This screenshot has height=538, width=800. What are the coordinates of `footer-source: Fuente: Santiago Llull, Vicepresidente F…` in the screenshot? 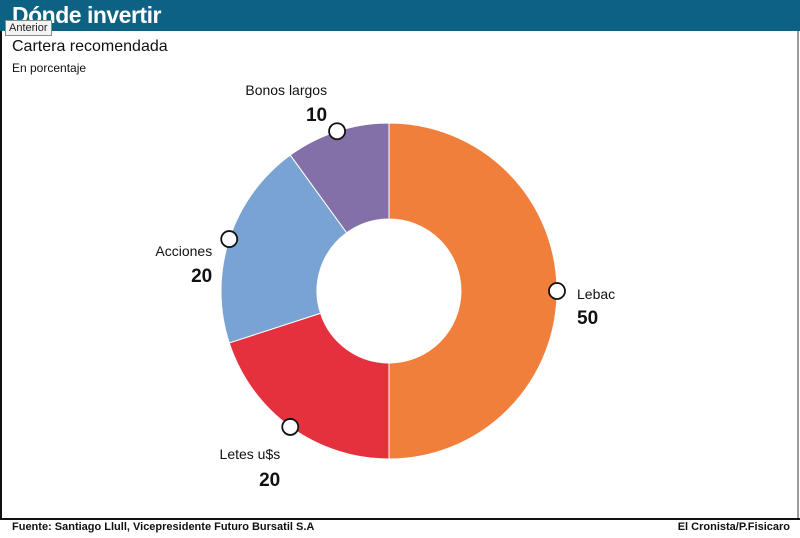 It's located at (163, 527).